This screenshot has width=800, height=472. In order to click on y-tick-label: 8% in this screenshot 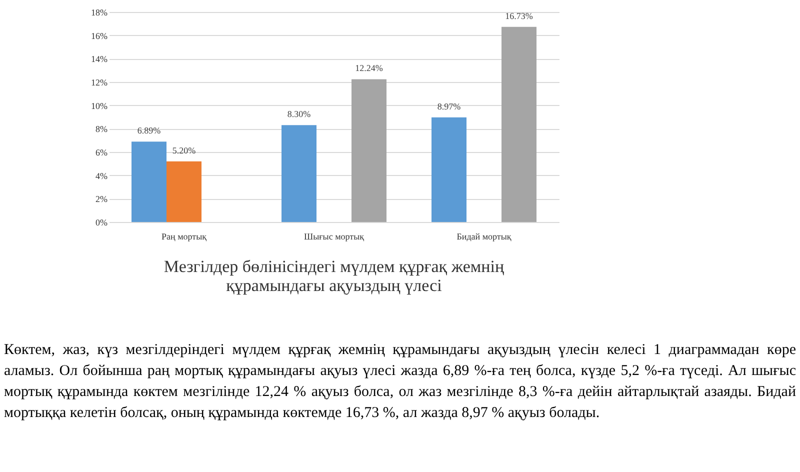, I will do `click(102, 129)`.